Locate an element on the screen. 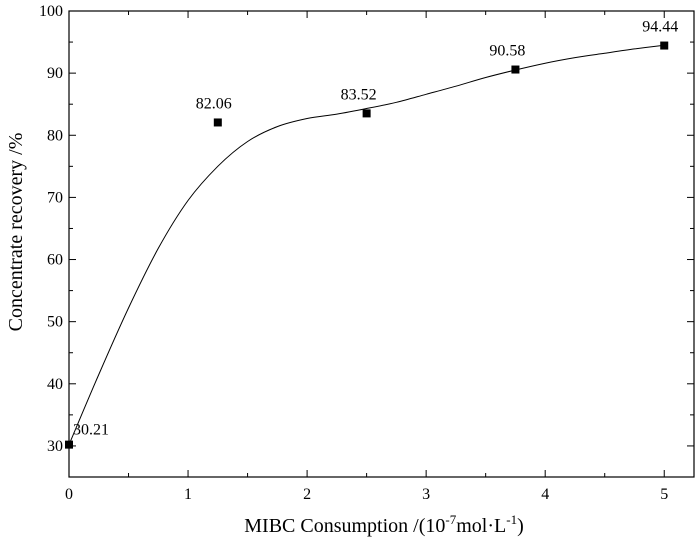  x-tick-label: 3 is located at coordinates (426, 494).